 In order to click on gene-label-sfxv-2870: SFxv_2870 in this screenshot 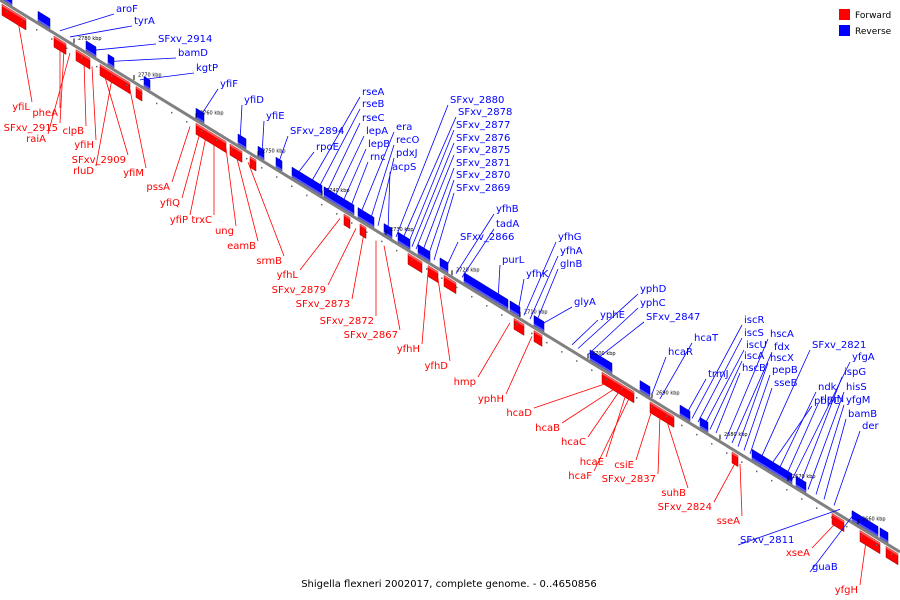, I will do `click(483, 175)`.